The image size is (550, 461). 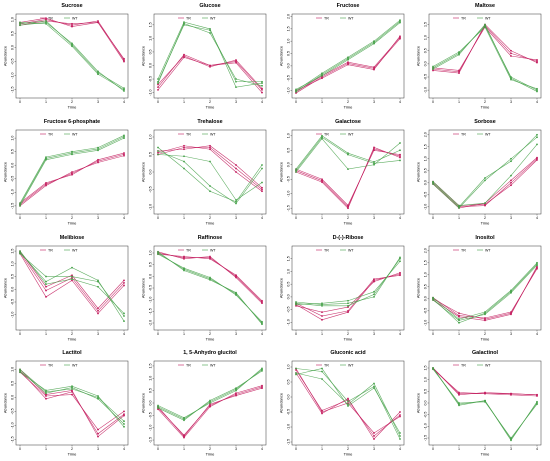 I want to click on plot-frame, so click(x=72, y=288).